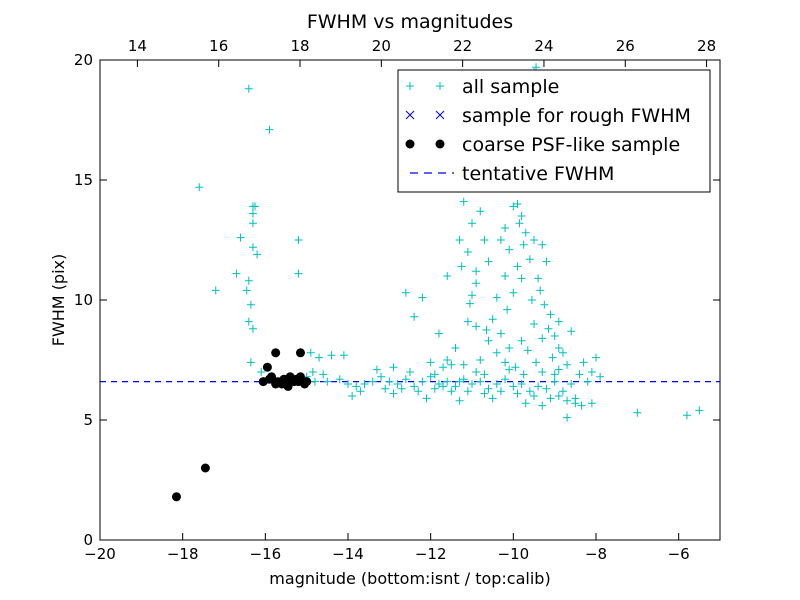  I want to click on series-coarse-psf-like-sample, so click(241, 425).